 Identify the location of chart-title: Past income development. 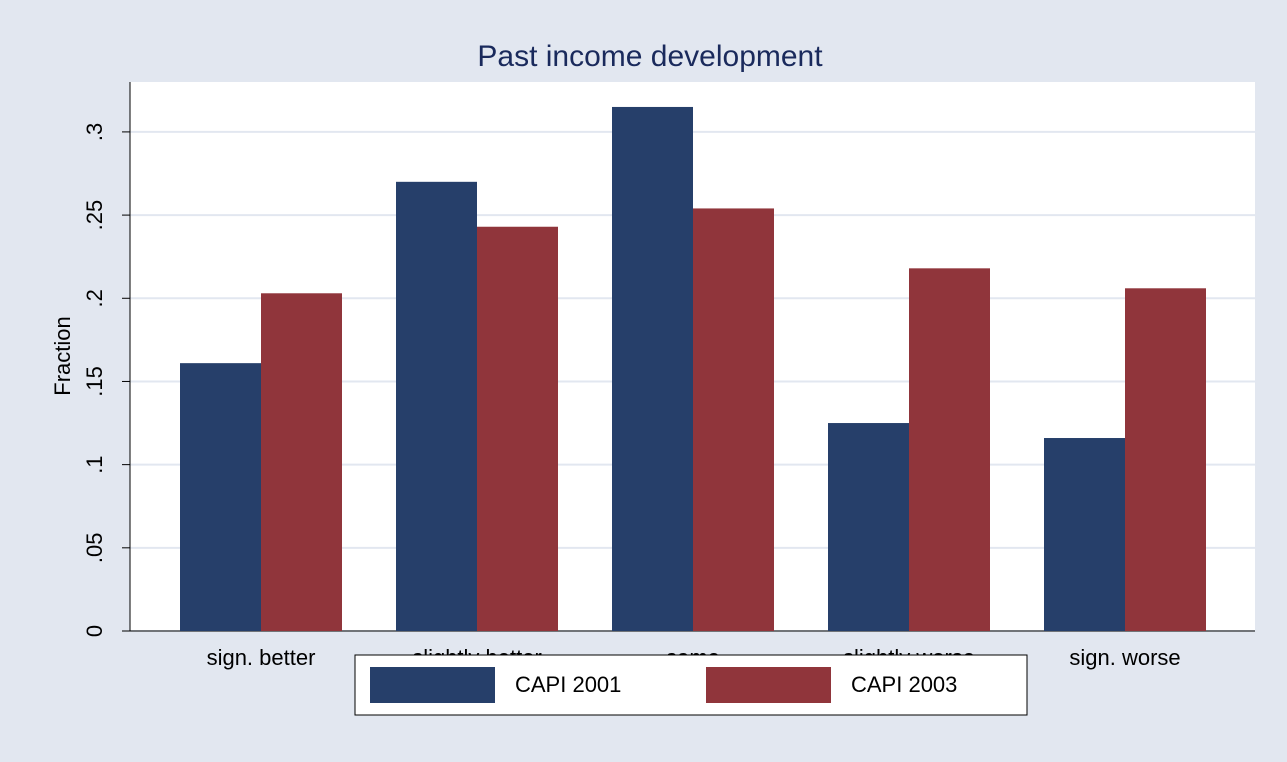
(650, 56).